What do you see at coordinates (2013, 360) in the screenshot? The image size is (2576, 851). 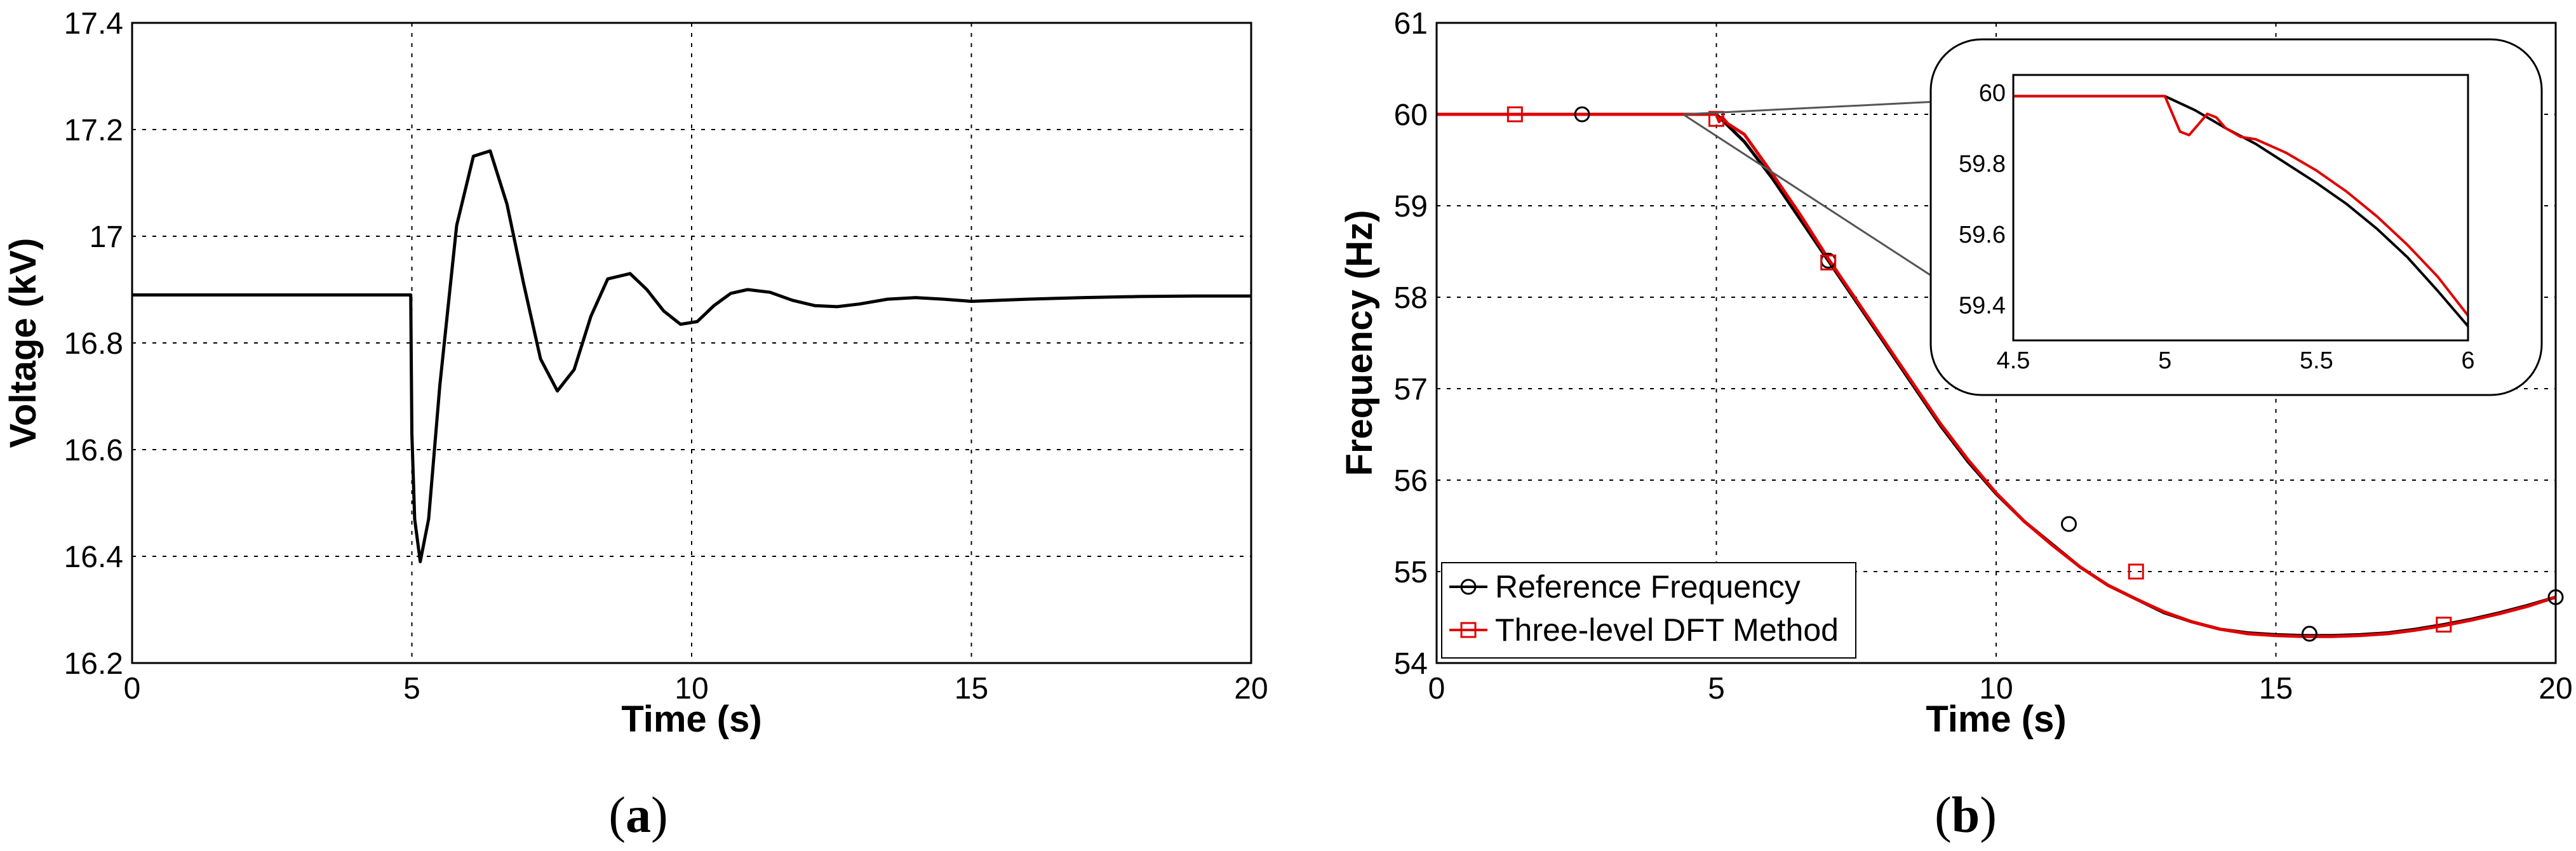 I see `inset-x-tick-label: 4.5` at bounding box center [2013, 360].